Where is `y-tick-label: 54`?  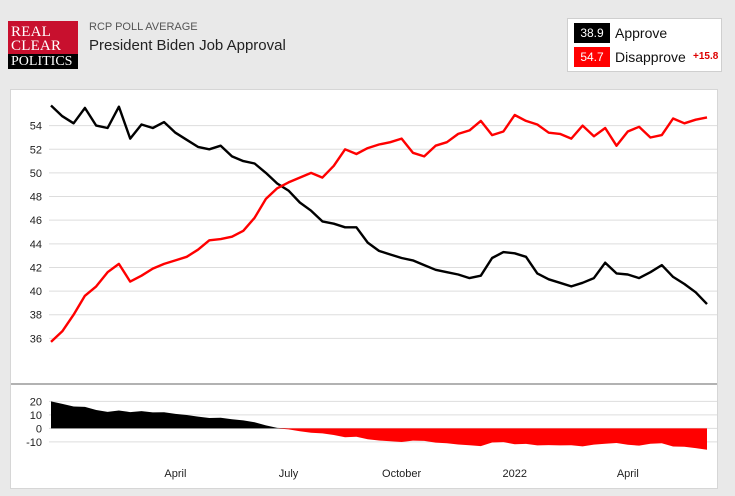 y-tick-label: 54 is located at coordinates (36, 127).